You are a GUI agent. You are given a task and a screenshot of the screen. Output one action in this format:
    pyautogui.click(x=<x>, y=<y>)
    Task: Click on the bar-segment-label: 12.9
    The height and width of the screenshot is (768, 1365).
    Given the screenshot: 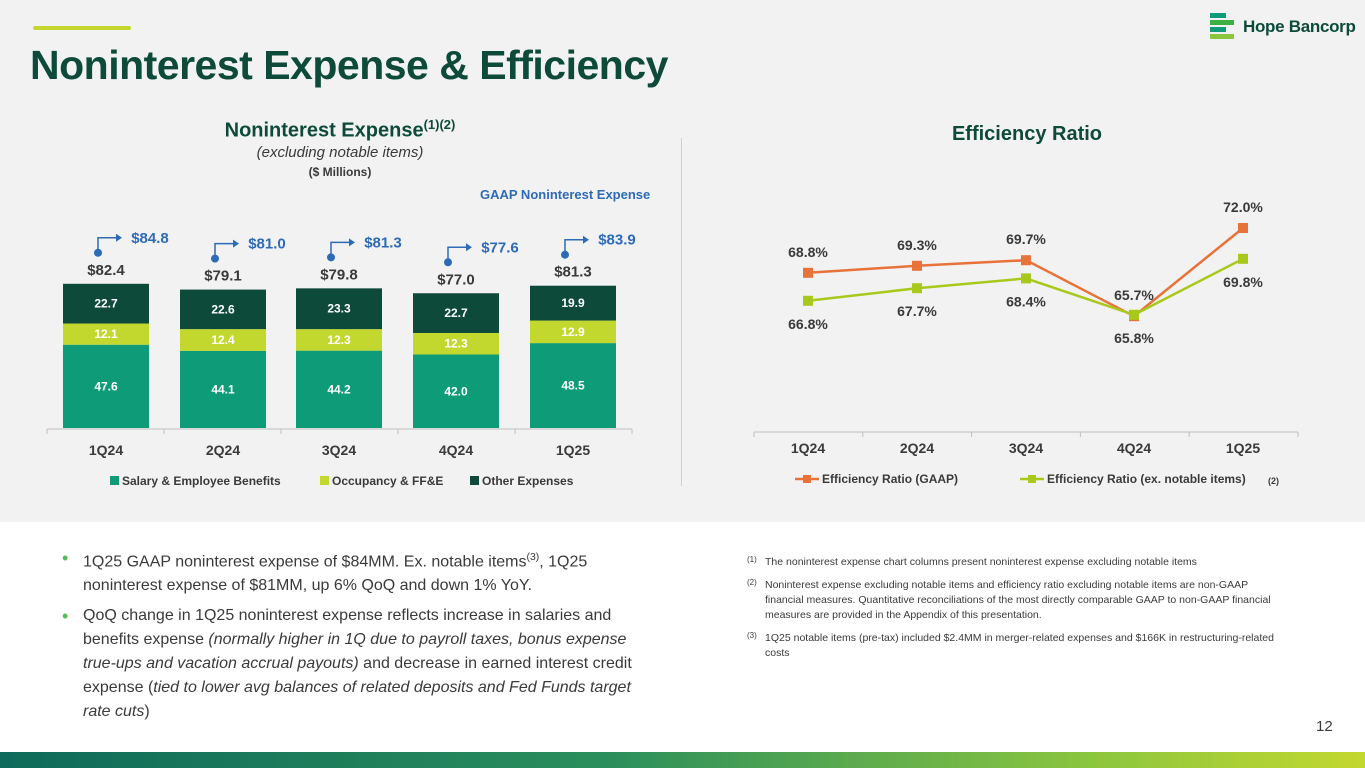 What is the action you would take?
    pyautogui.click(x=573, y=332)
    